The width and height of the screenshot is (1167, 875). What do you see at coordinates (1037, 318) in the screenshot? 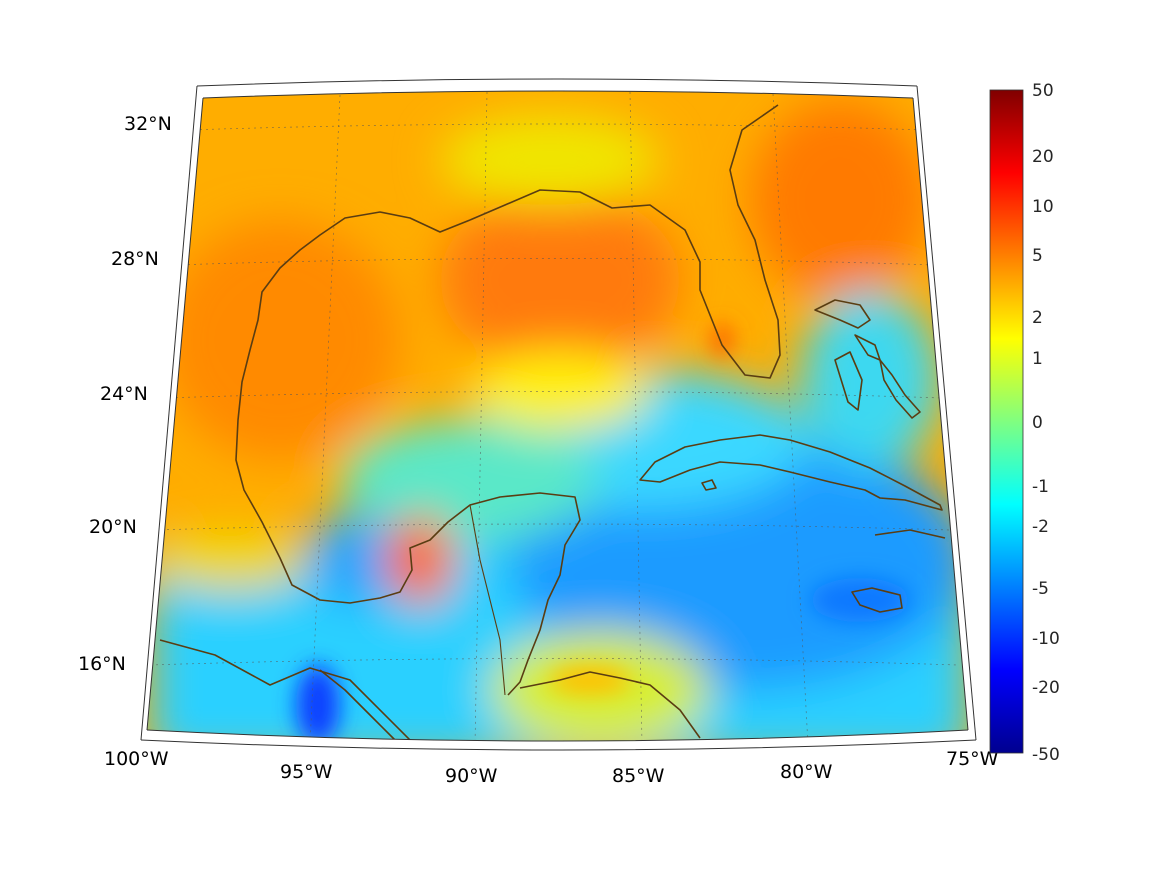
I see `colorbar-label: 2` at bounding box center [1037, 318].